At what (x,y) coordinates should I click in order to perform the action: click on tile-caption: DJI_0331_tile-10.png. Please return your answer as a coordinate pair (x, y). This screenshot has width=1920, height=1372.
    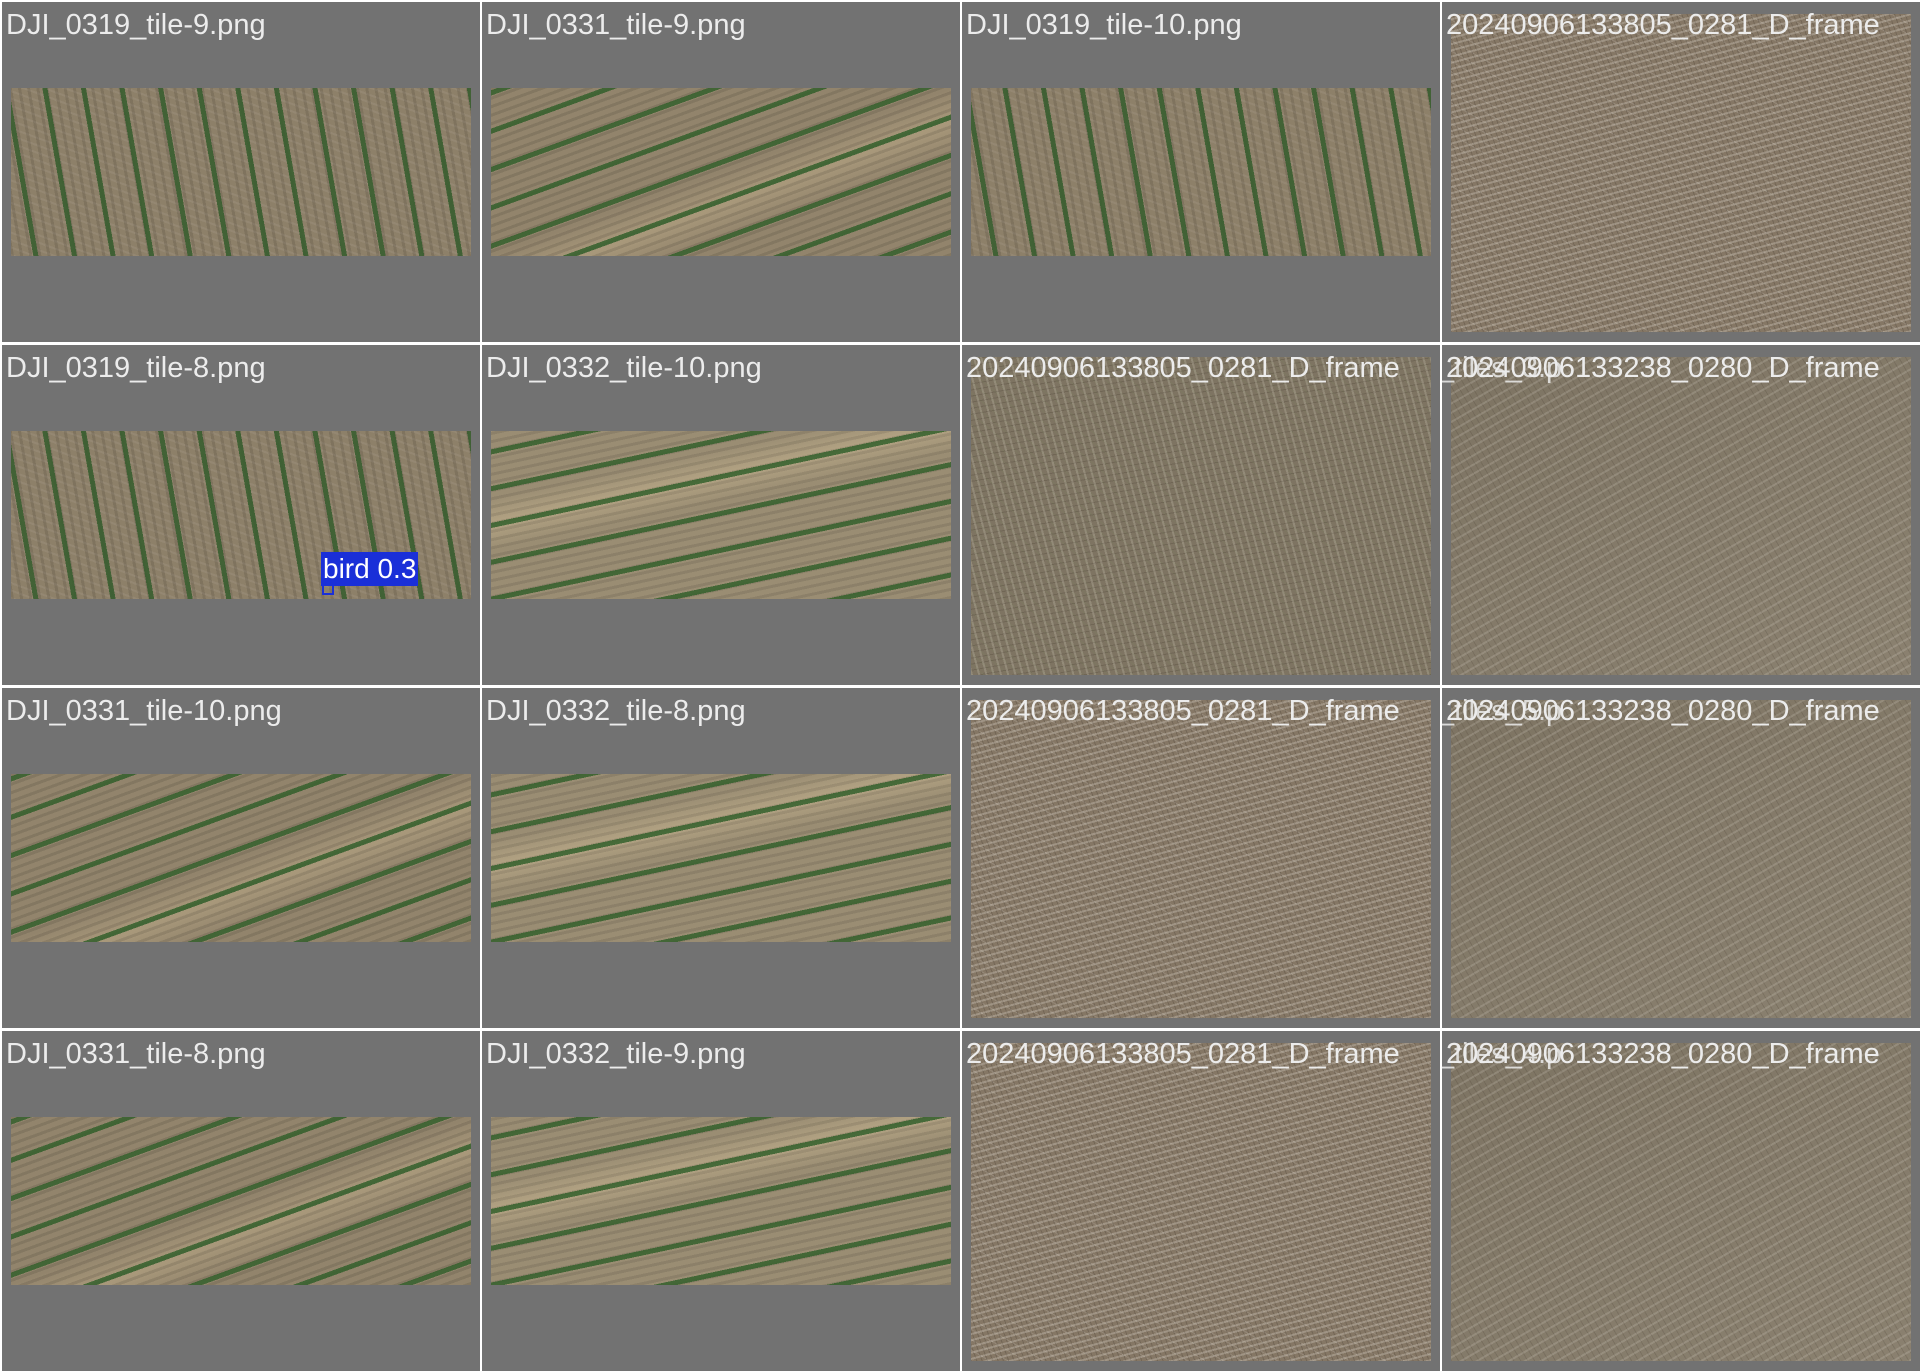
    Looking at the image, I should click on (144, 711).